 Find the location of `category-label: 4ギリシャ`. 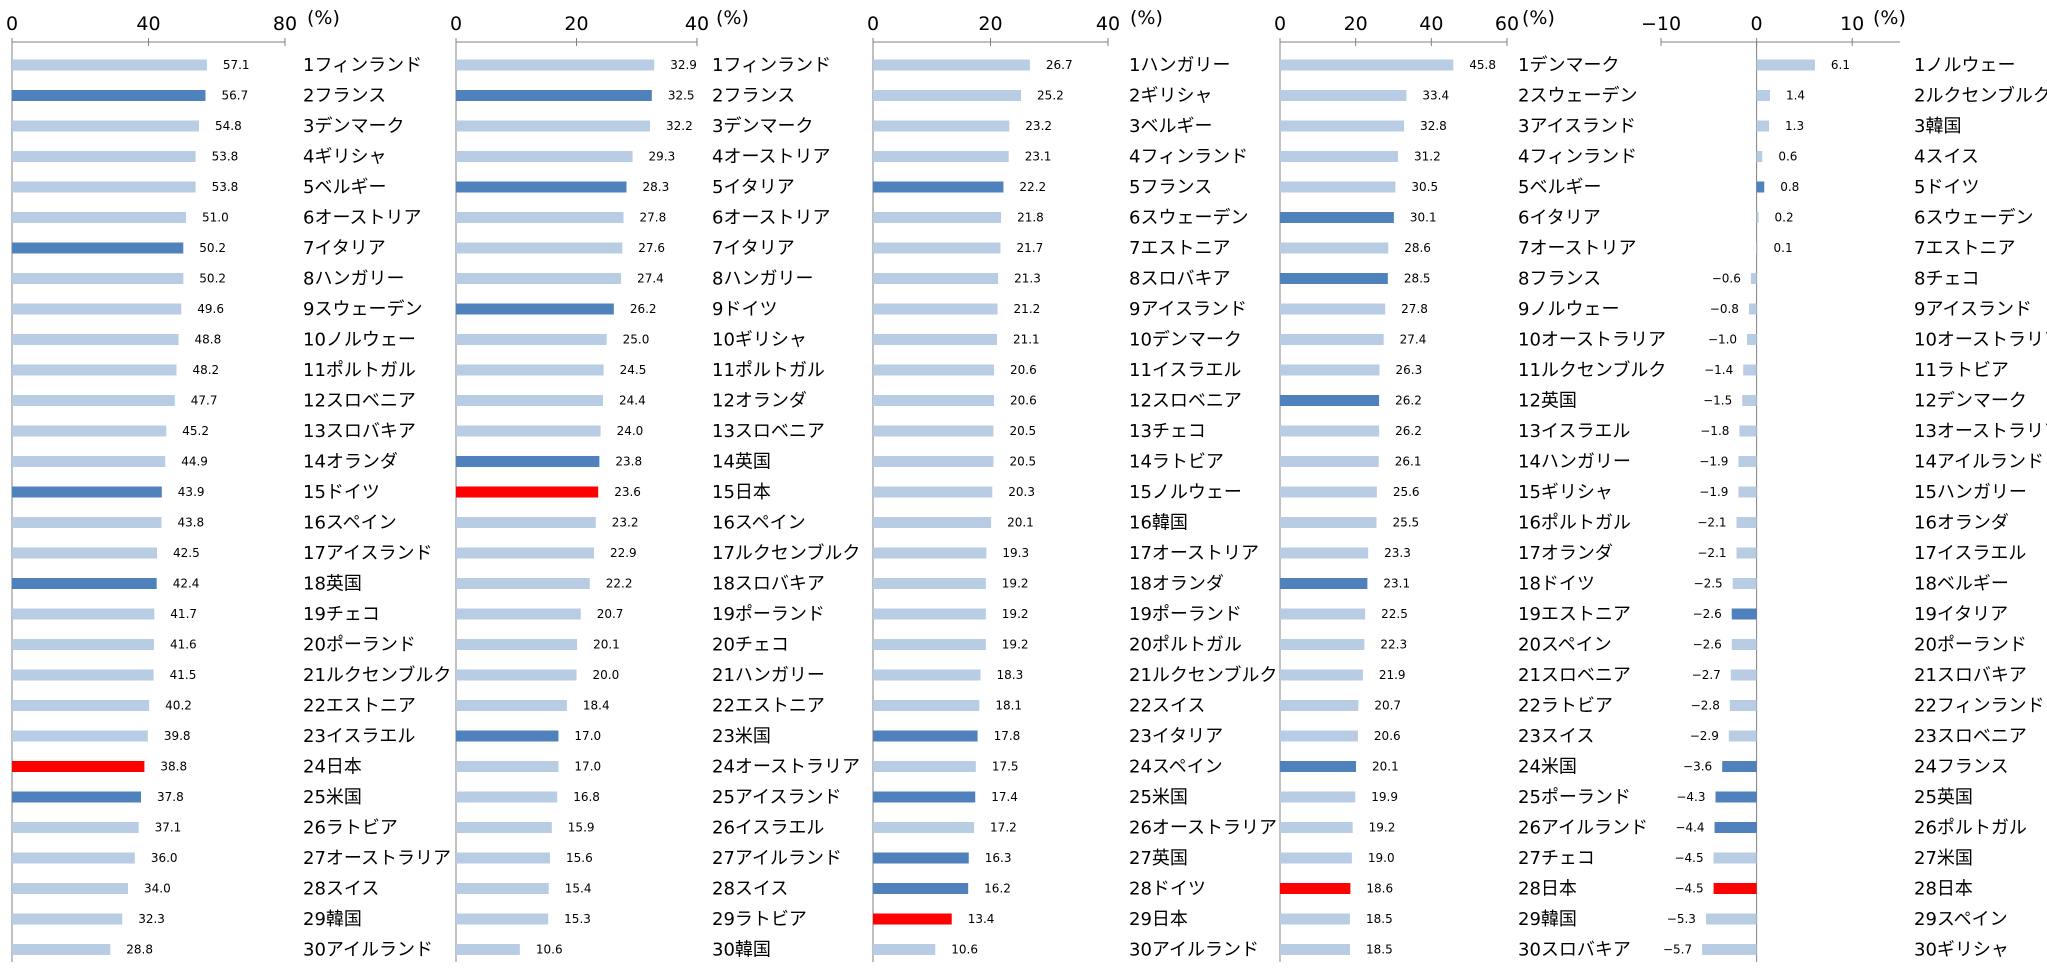

category-label: 4ギリシャ is located at coordinates (344, 157).